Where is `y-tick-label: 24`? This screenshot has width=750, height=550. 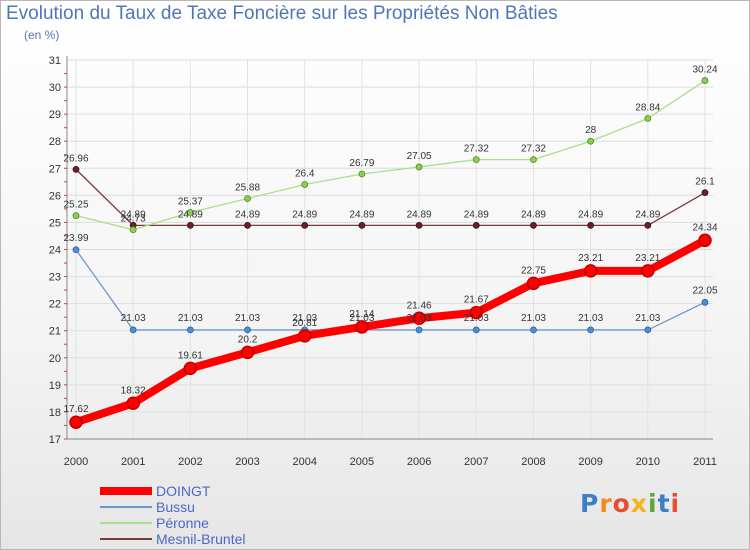
y-tick-label: 24 is located at coordinates (55, 251).